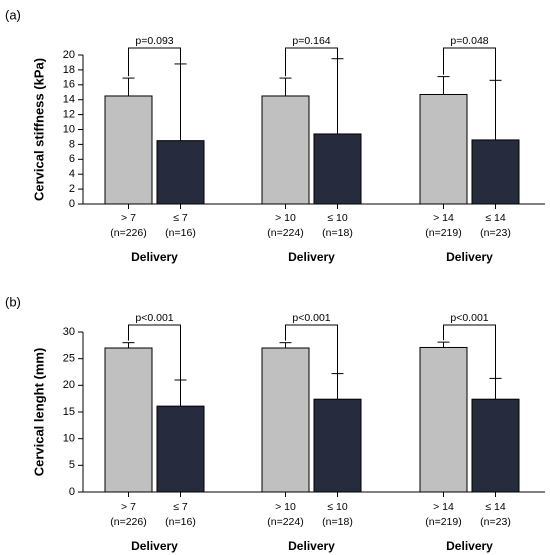  Describe the element at coordinates (72, 174) in the screenshot. I see `y-tick-label: 4` at that location.